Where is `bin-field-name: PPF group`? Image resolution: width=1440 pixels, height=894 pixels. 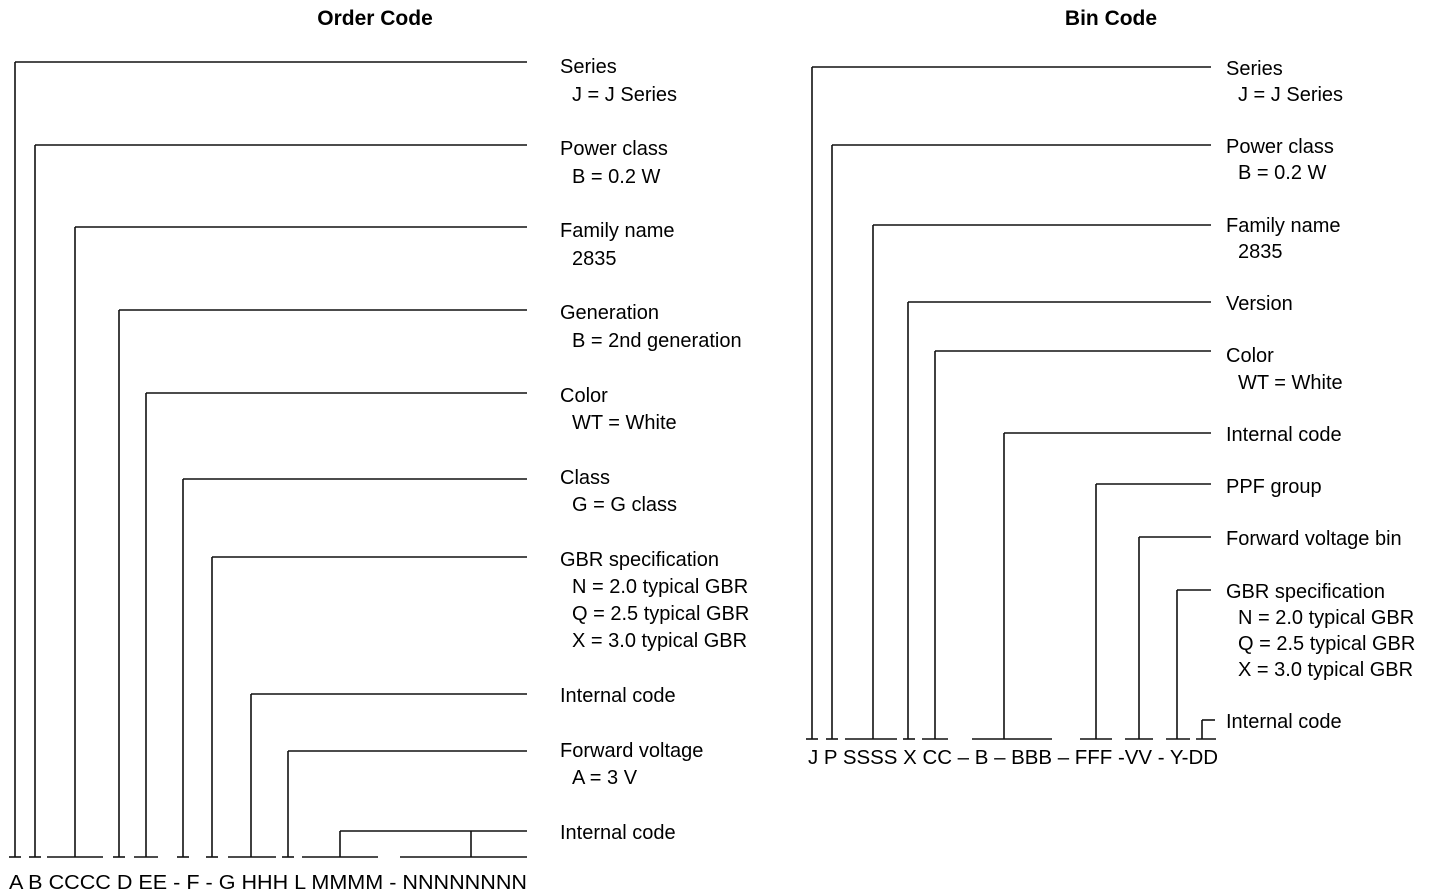 bin-field-name: PPF group is located at coordinates (1274, 487).